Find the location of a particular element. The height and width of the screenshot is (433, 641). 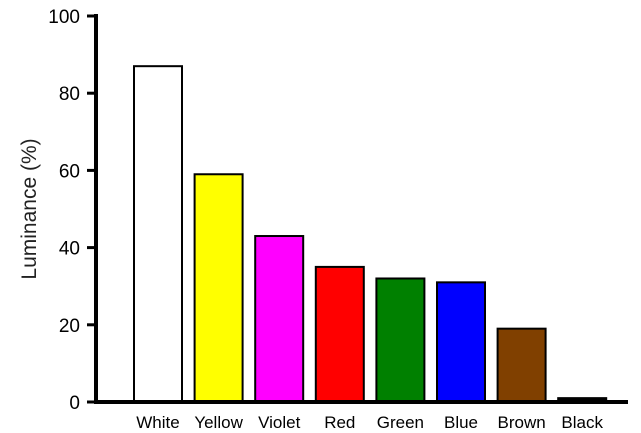

x-label-green: Green is located at coordinates (400, 422).